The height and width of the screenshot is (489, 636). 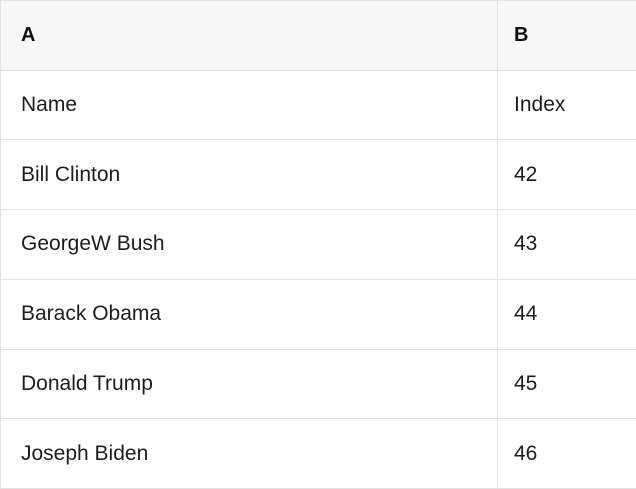 I want to click on column-header-a: A, so click(x=249, y=36).